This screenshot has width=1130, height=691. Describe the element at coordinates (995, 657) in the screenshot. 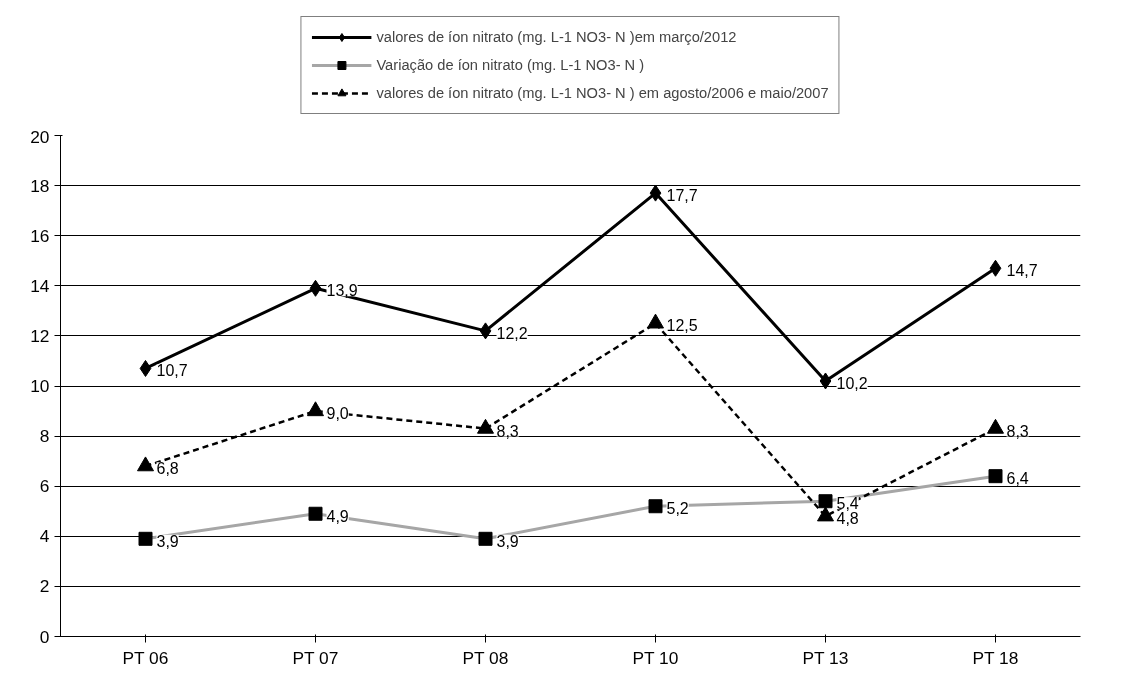

I see `x-tick-label: PT 18` at that location.